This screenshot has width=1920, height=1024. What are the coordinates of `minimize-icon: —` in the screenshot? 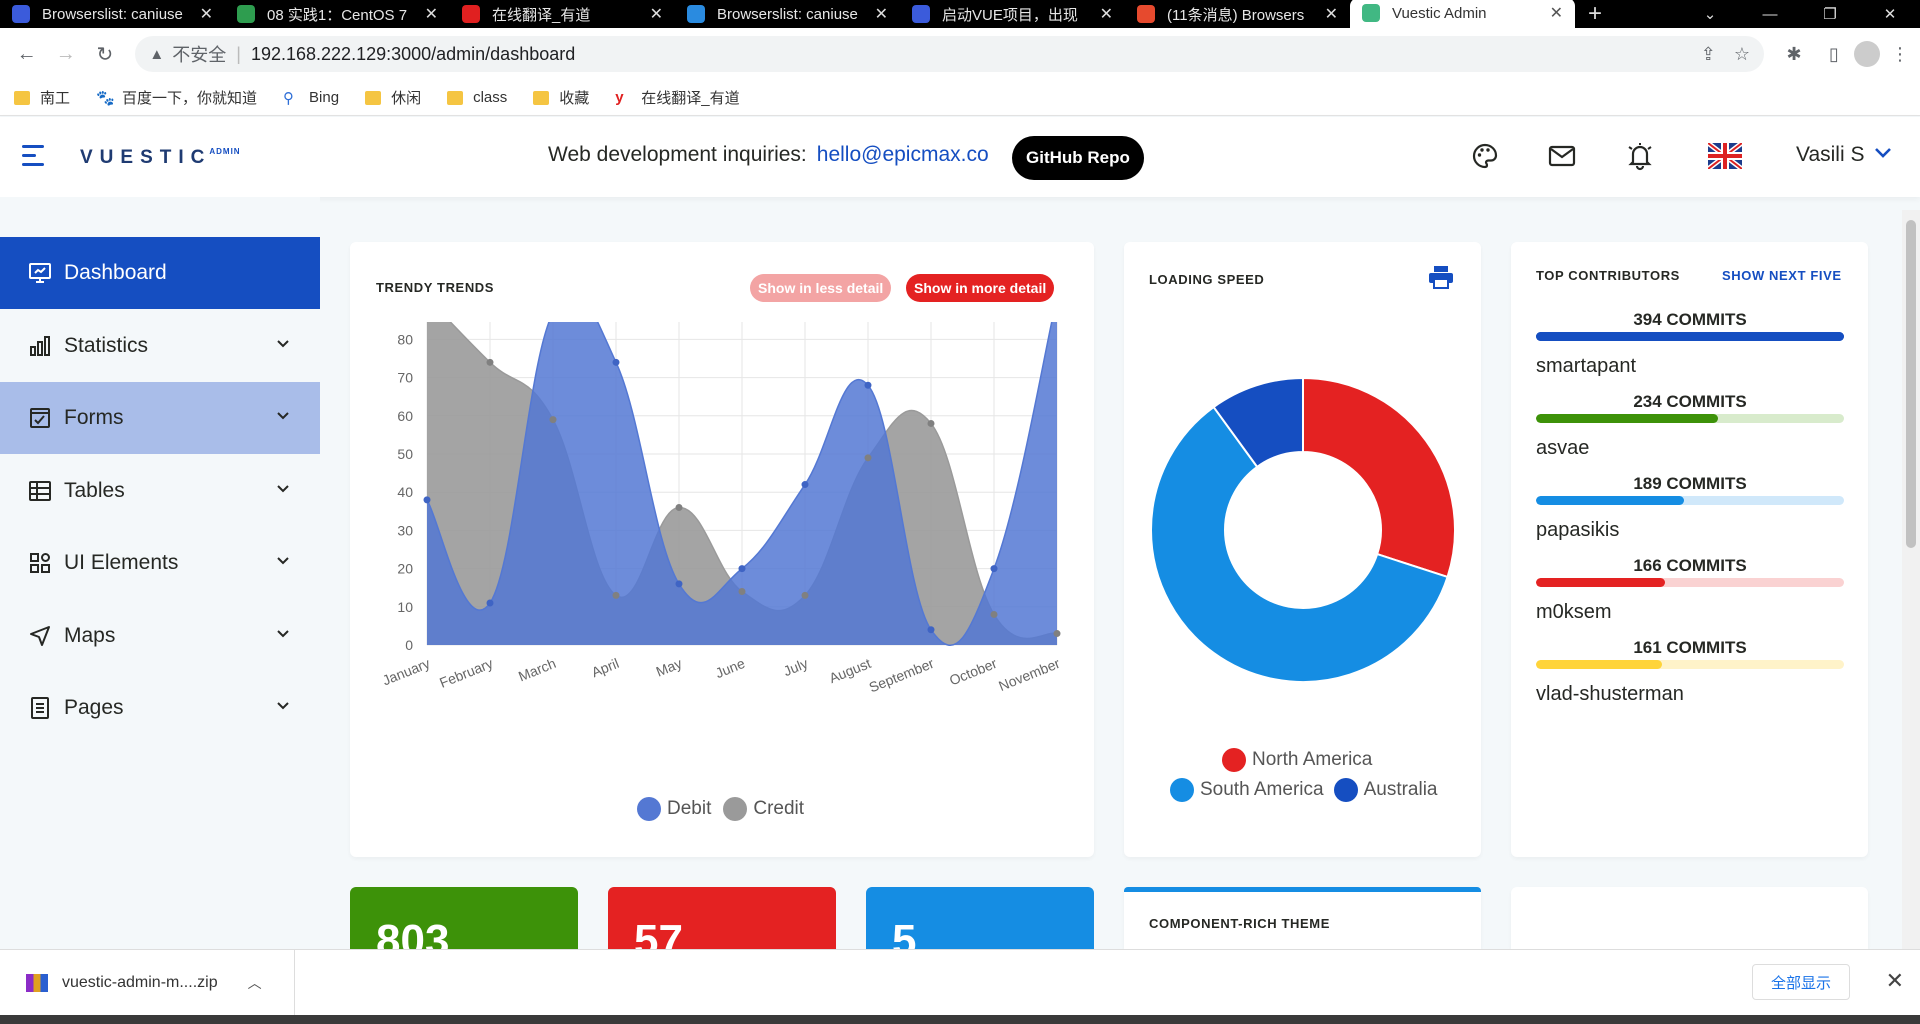 It's located at (1770, 14).